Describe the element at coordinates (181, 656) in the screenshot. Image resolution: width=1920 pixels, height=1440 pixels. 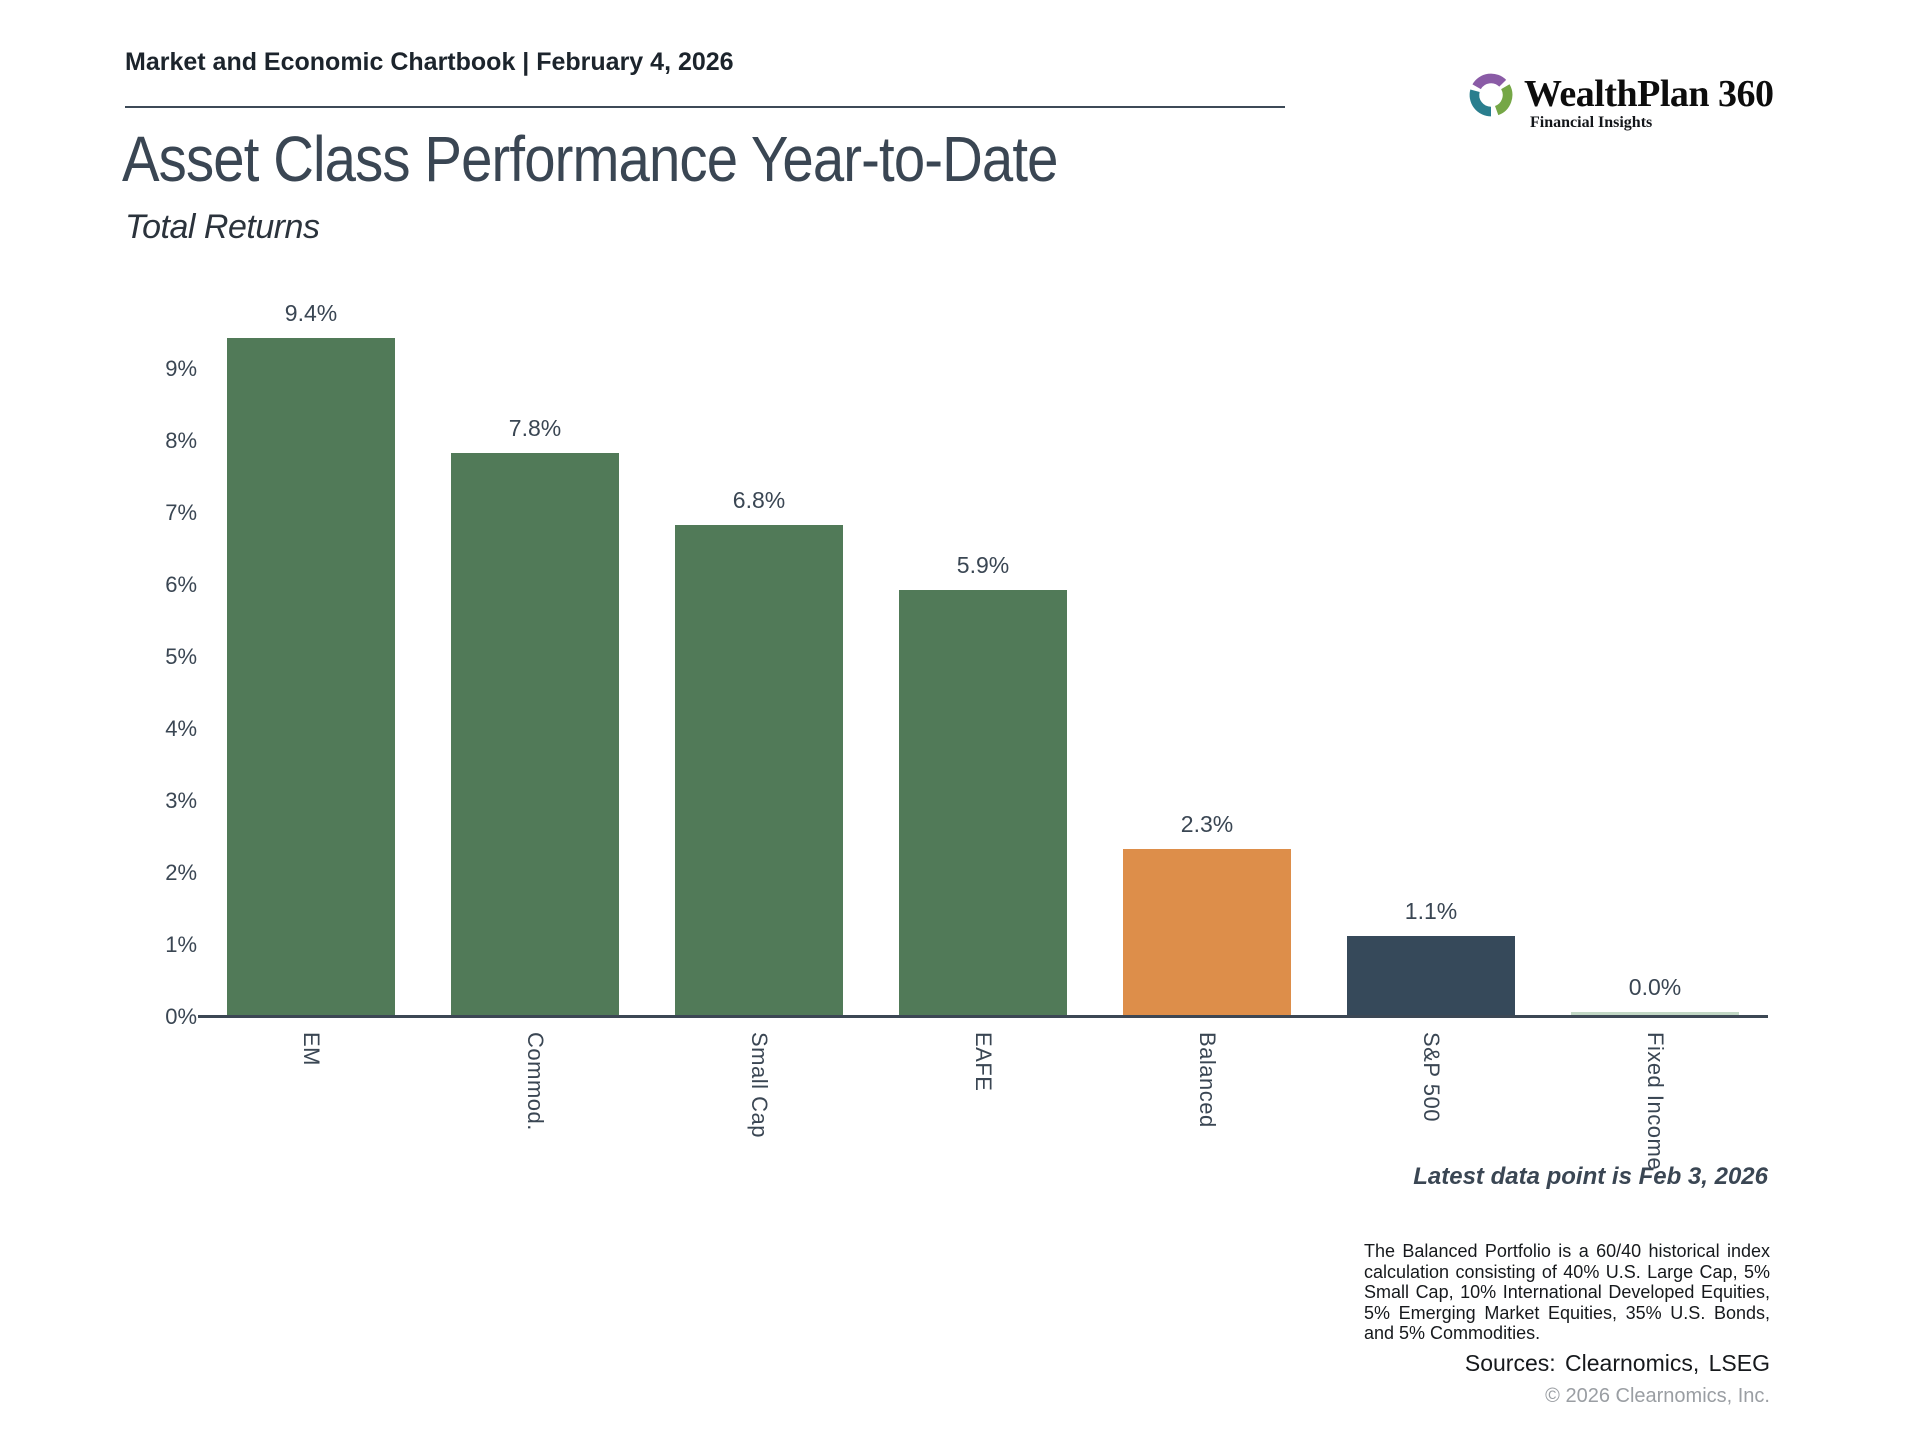
I see `y-tick-label: 5%` at that location.